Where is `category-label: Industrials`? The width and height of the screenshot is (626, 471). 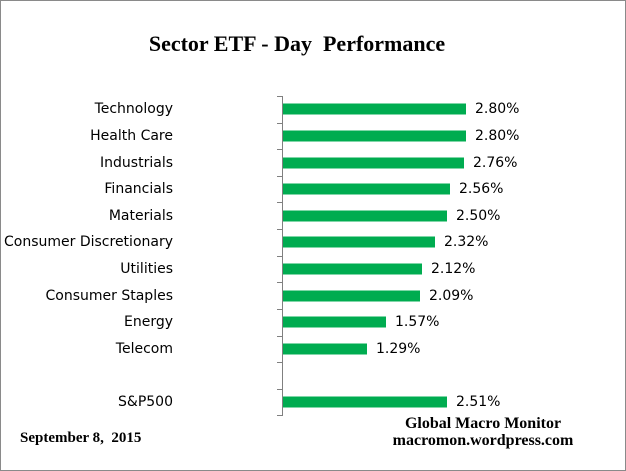 category-label: Industrials is located at coordinates (136, 162).